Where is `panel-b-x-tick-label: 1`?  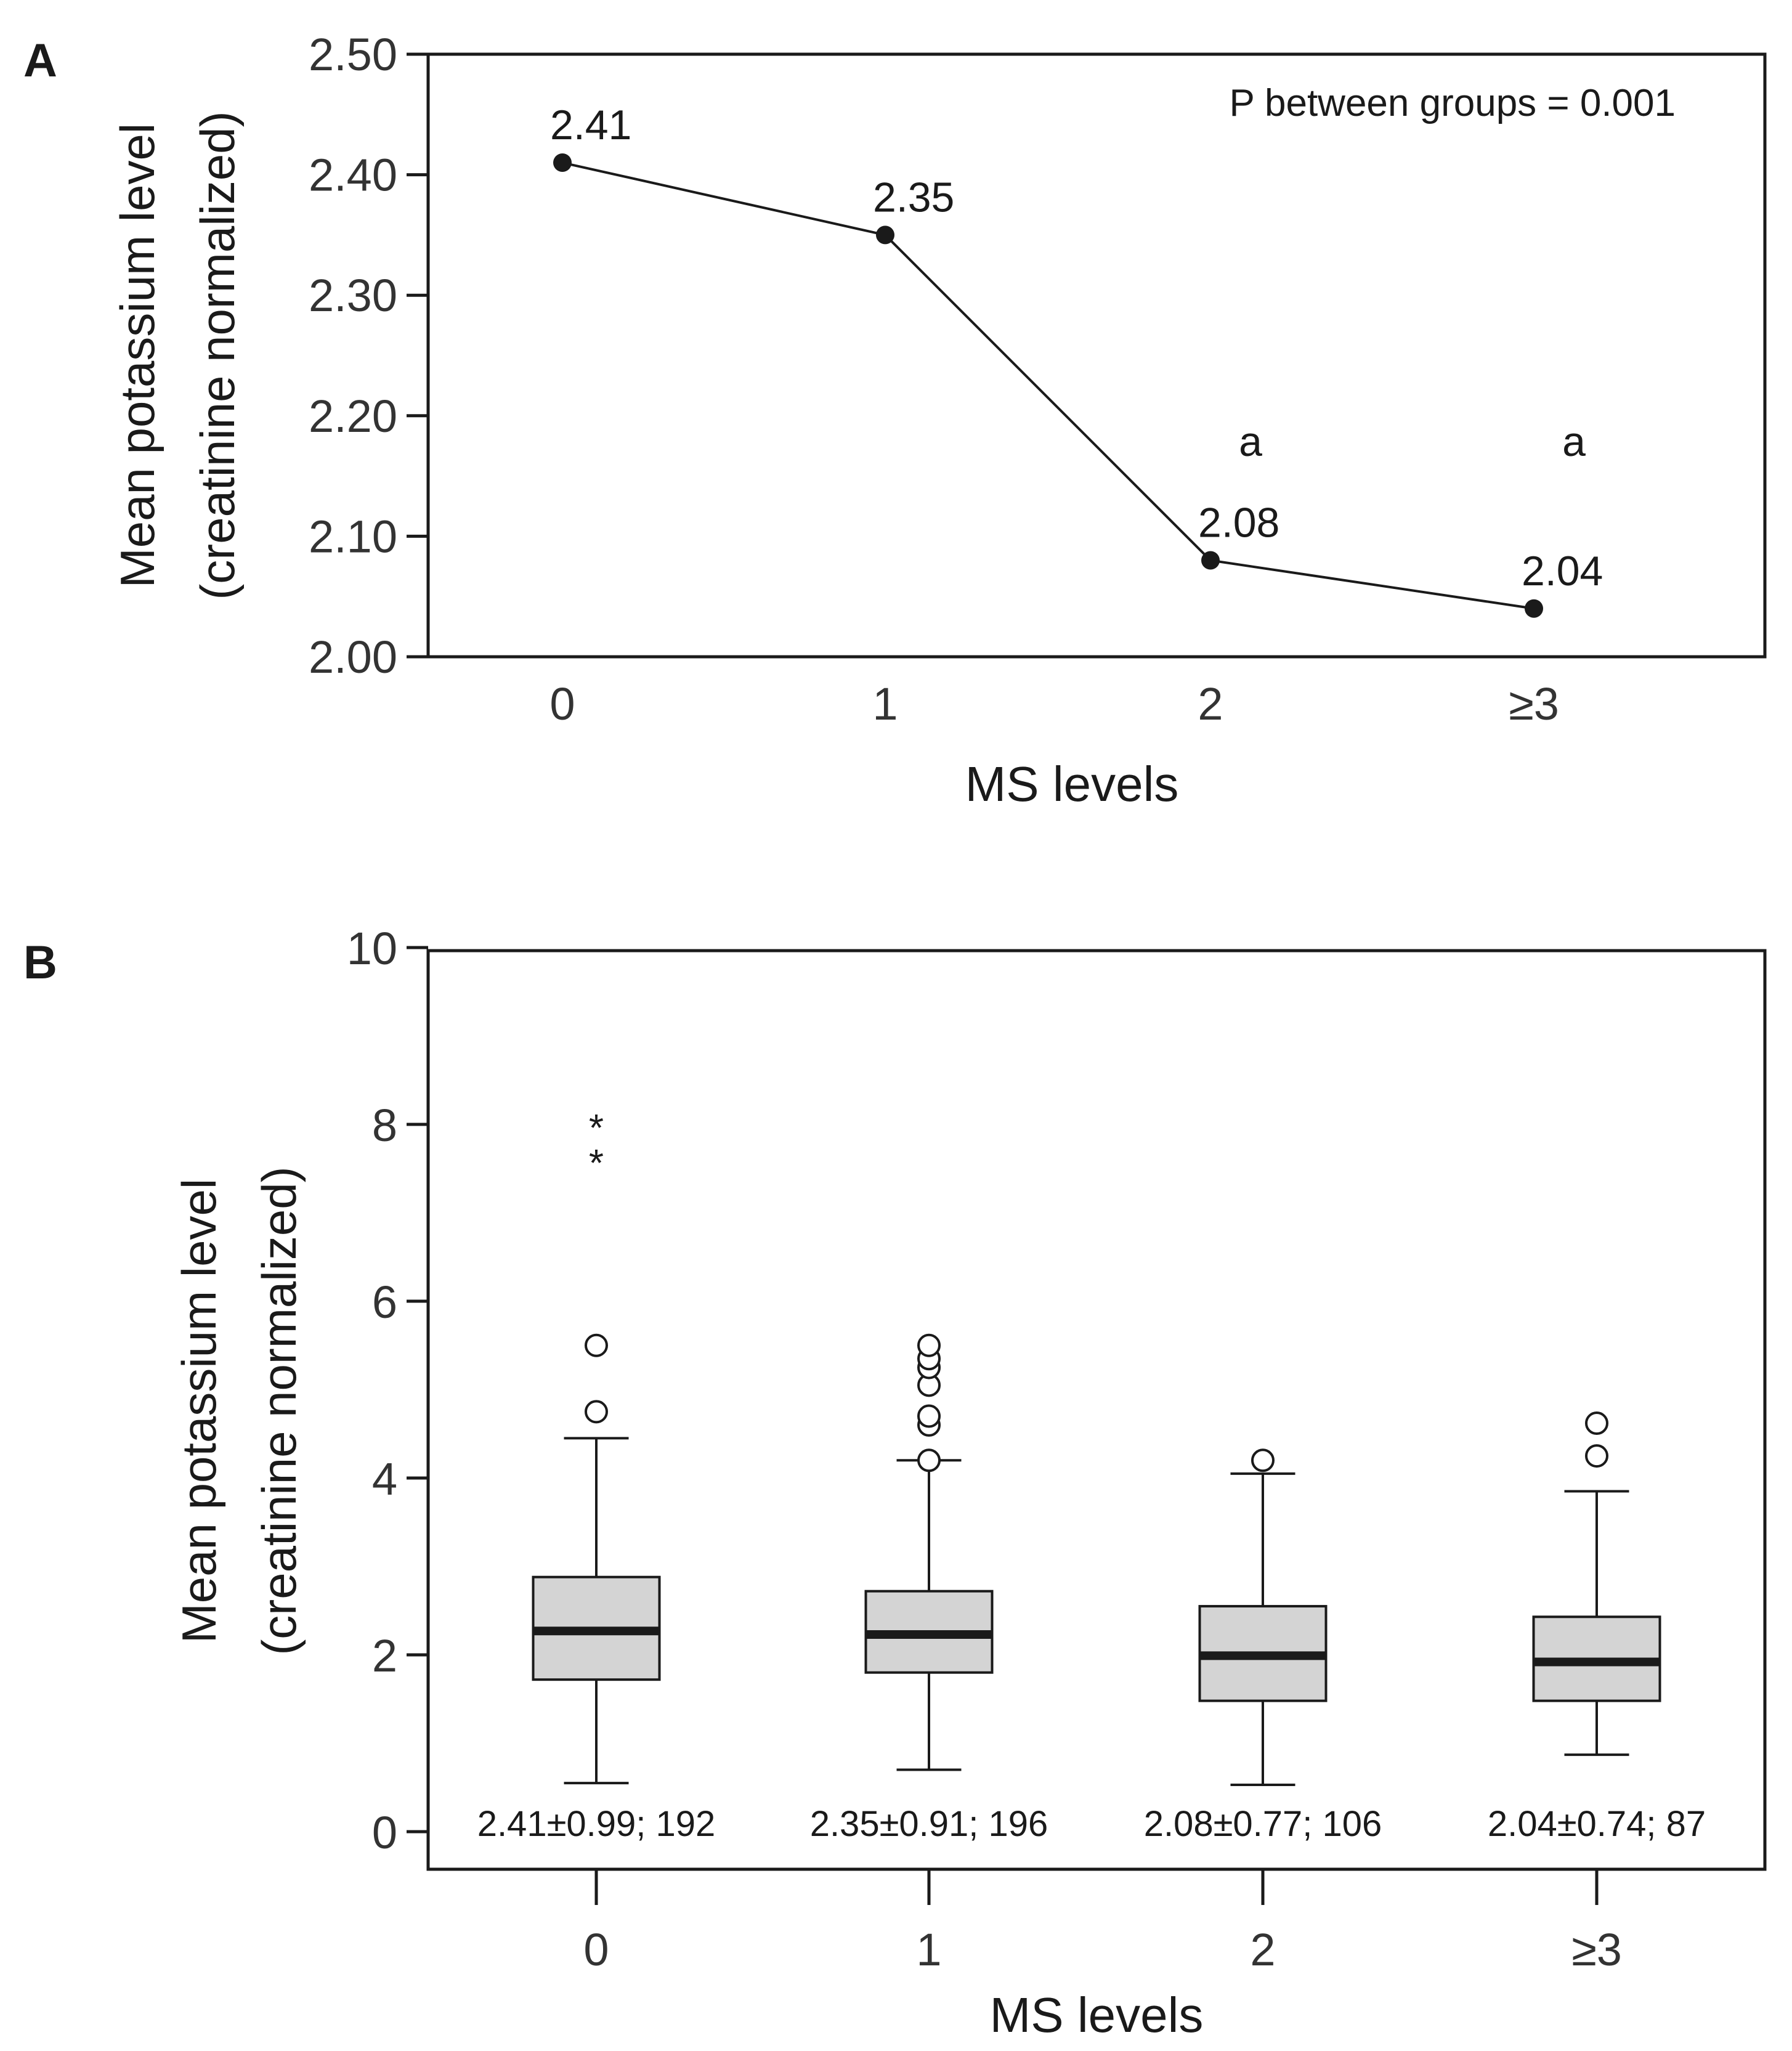
panel-b-x-tick-label: 1 is located at coordinates (928, 1950).